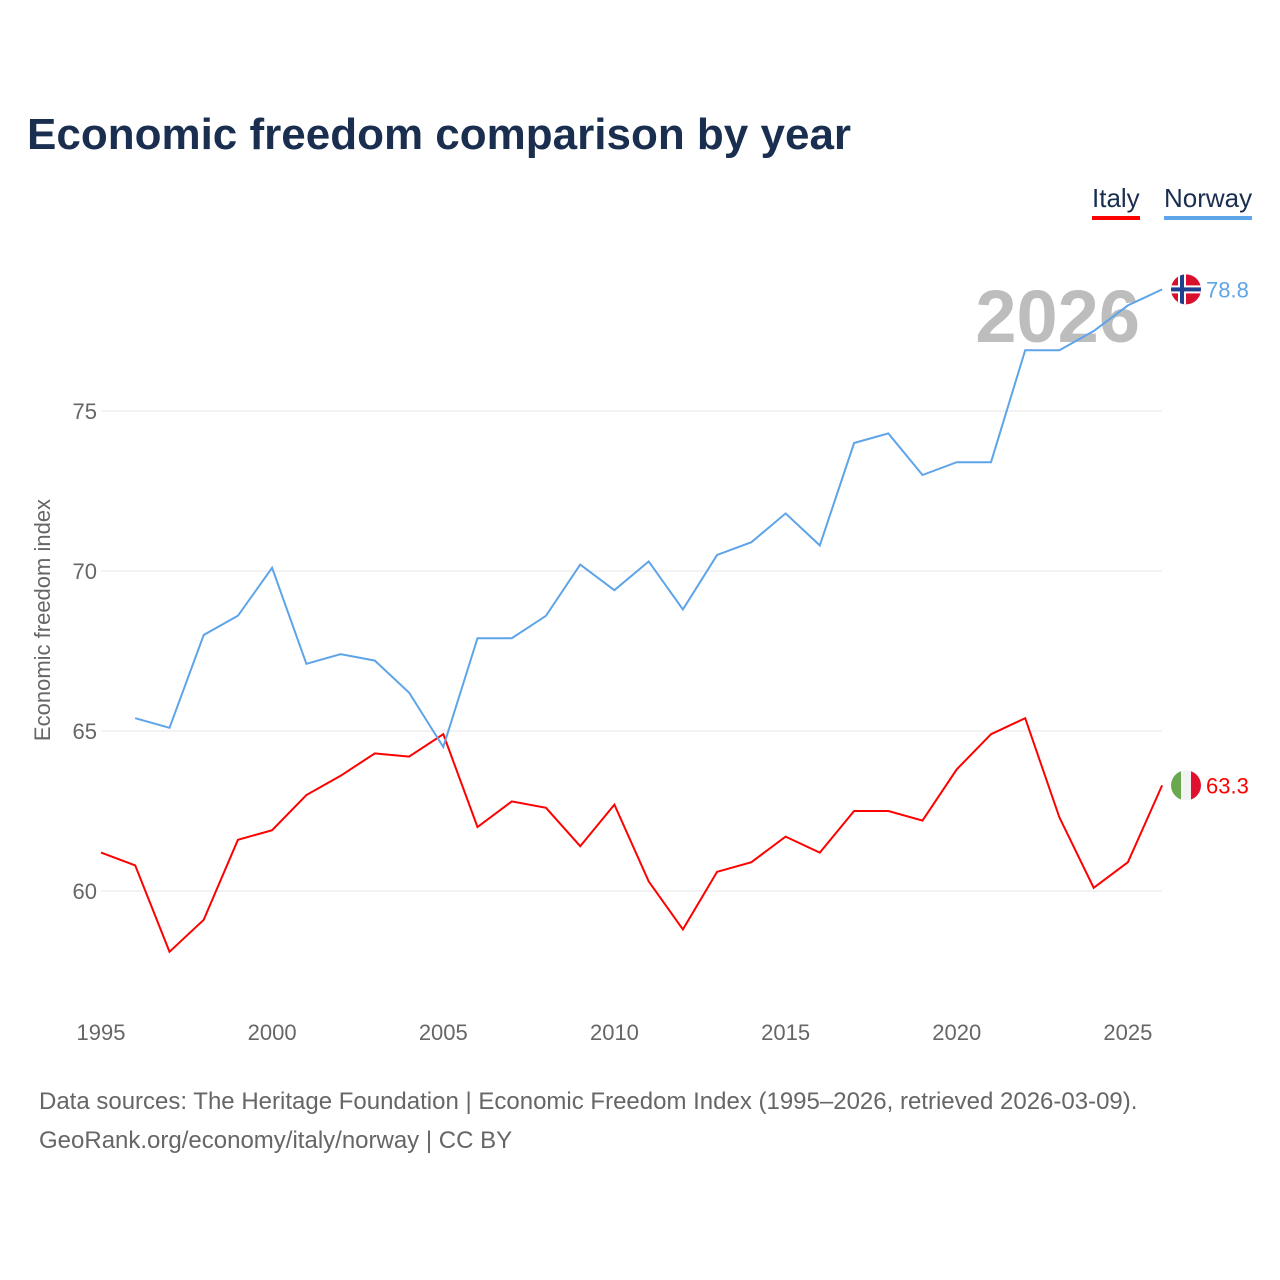 This screenshot has height=1280, width=1280. Describe the element at coordinates (1116, 201) in the screenshot. I see `legend-italy: Italy` at that location.